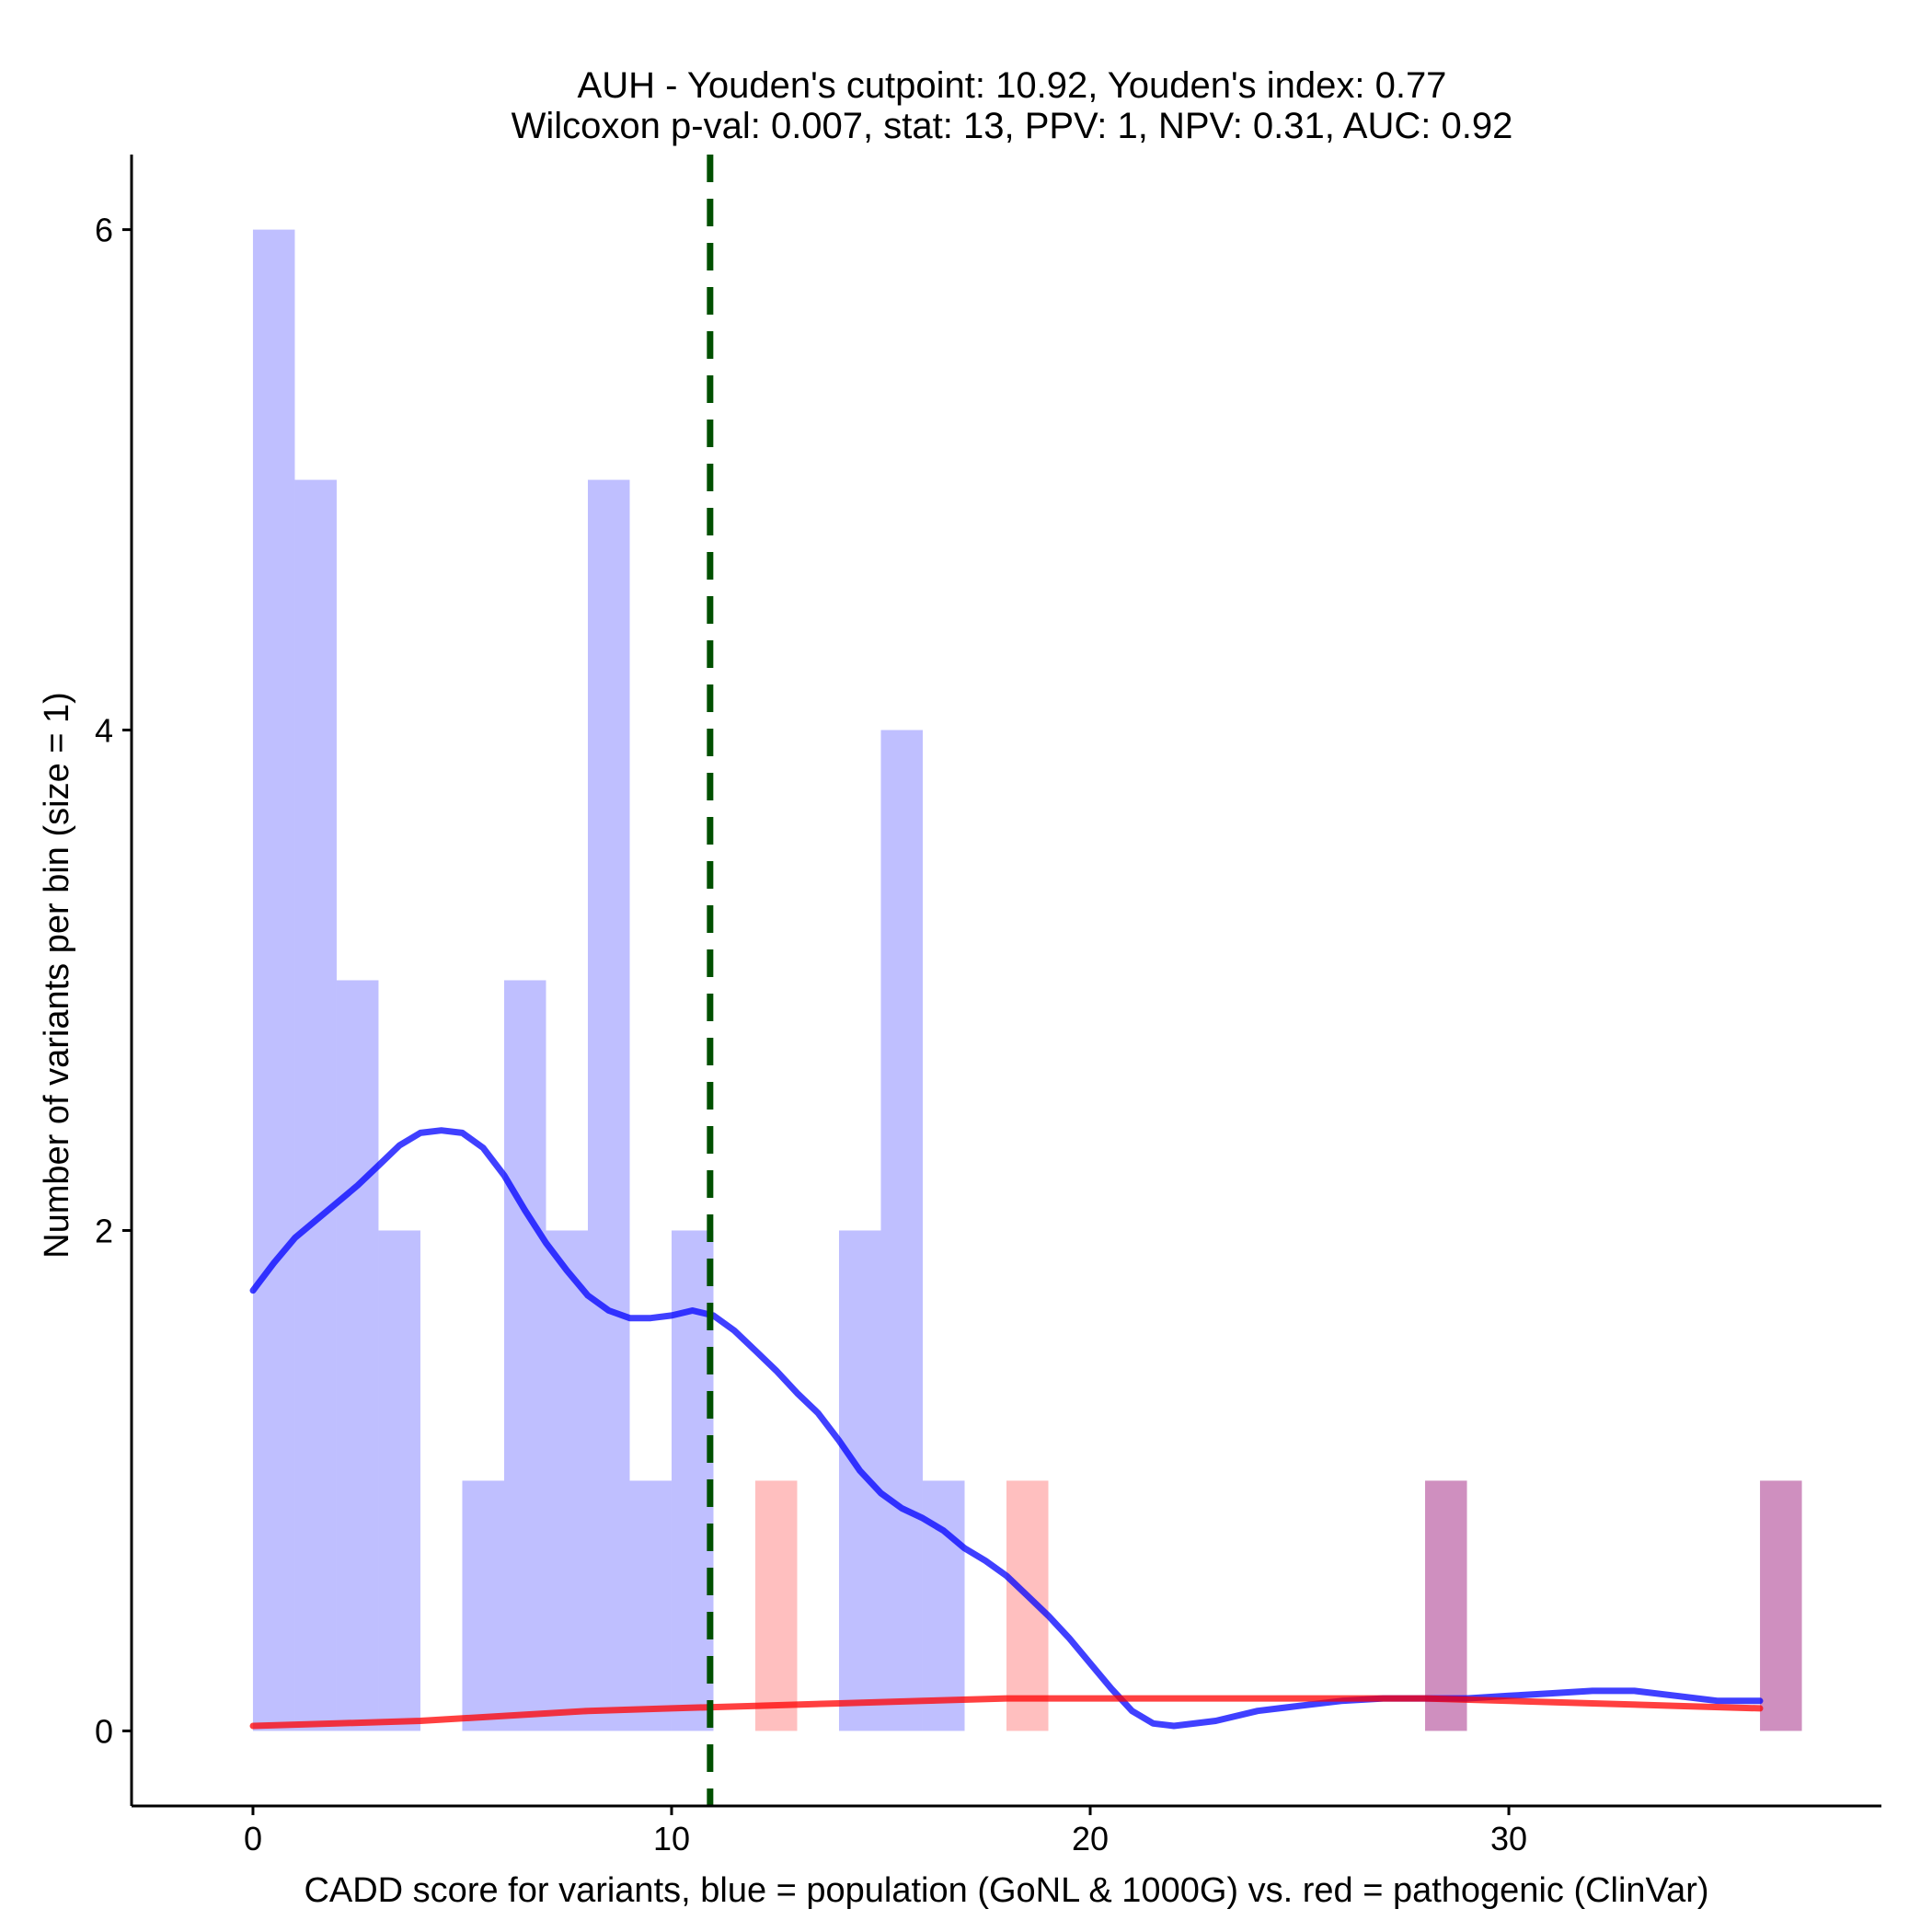 The height and width of the screenshot is (1932, 1932). Describe the element at coordinates (57, 975) in the screenshot. I see `y-axis-label: Number of variants per bin (size = 1)` at that location.